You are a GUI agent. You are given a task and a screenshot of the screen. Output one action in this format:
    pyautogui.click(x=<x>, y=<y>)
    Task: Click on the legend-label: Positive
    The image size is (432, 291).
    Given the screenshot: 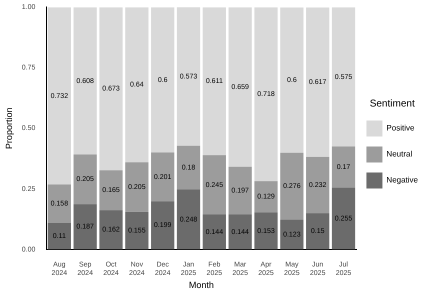 What is the action you would take?
    pyautogui.click(x=400, y=128)
    